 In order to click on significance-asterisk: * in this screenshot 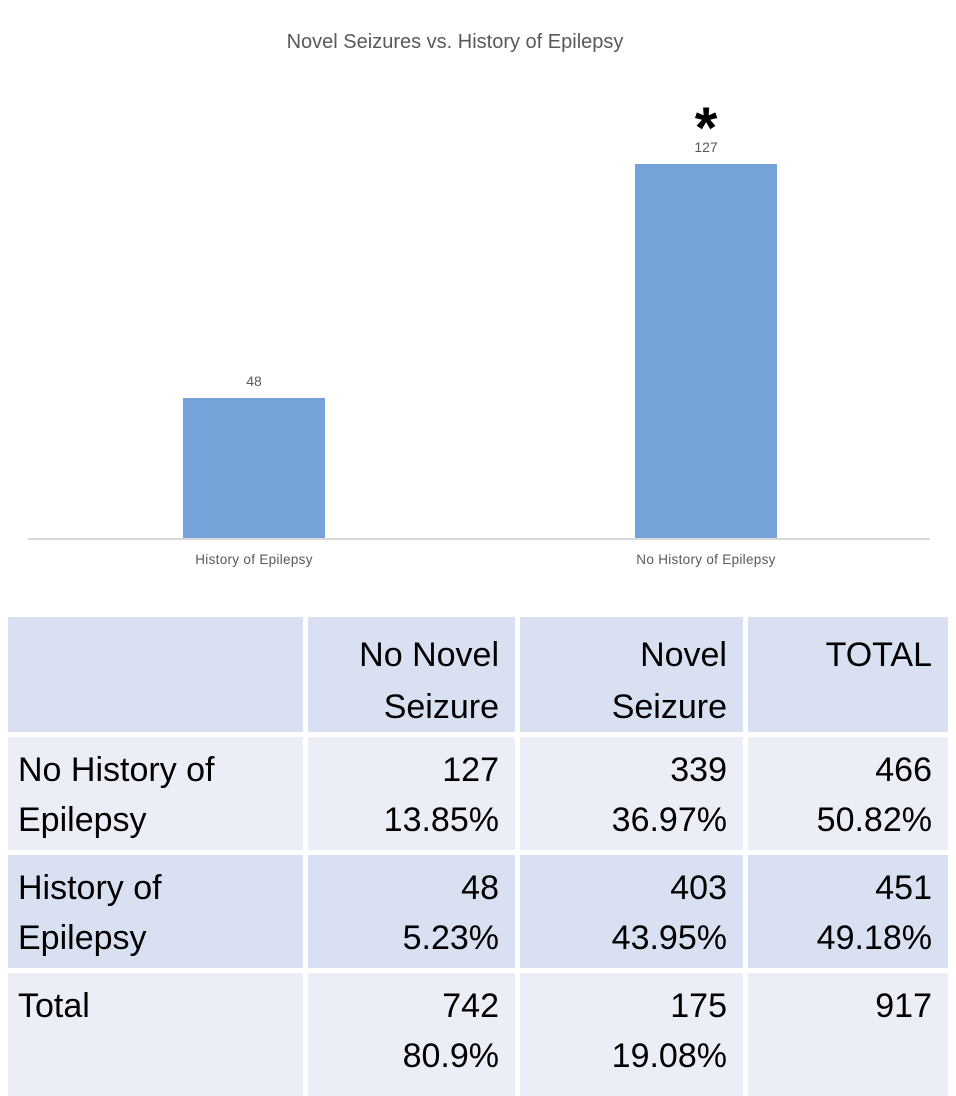, I will do `click(706, 128)`.